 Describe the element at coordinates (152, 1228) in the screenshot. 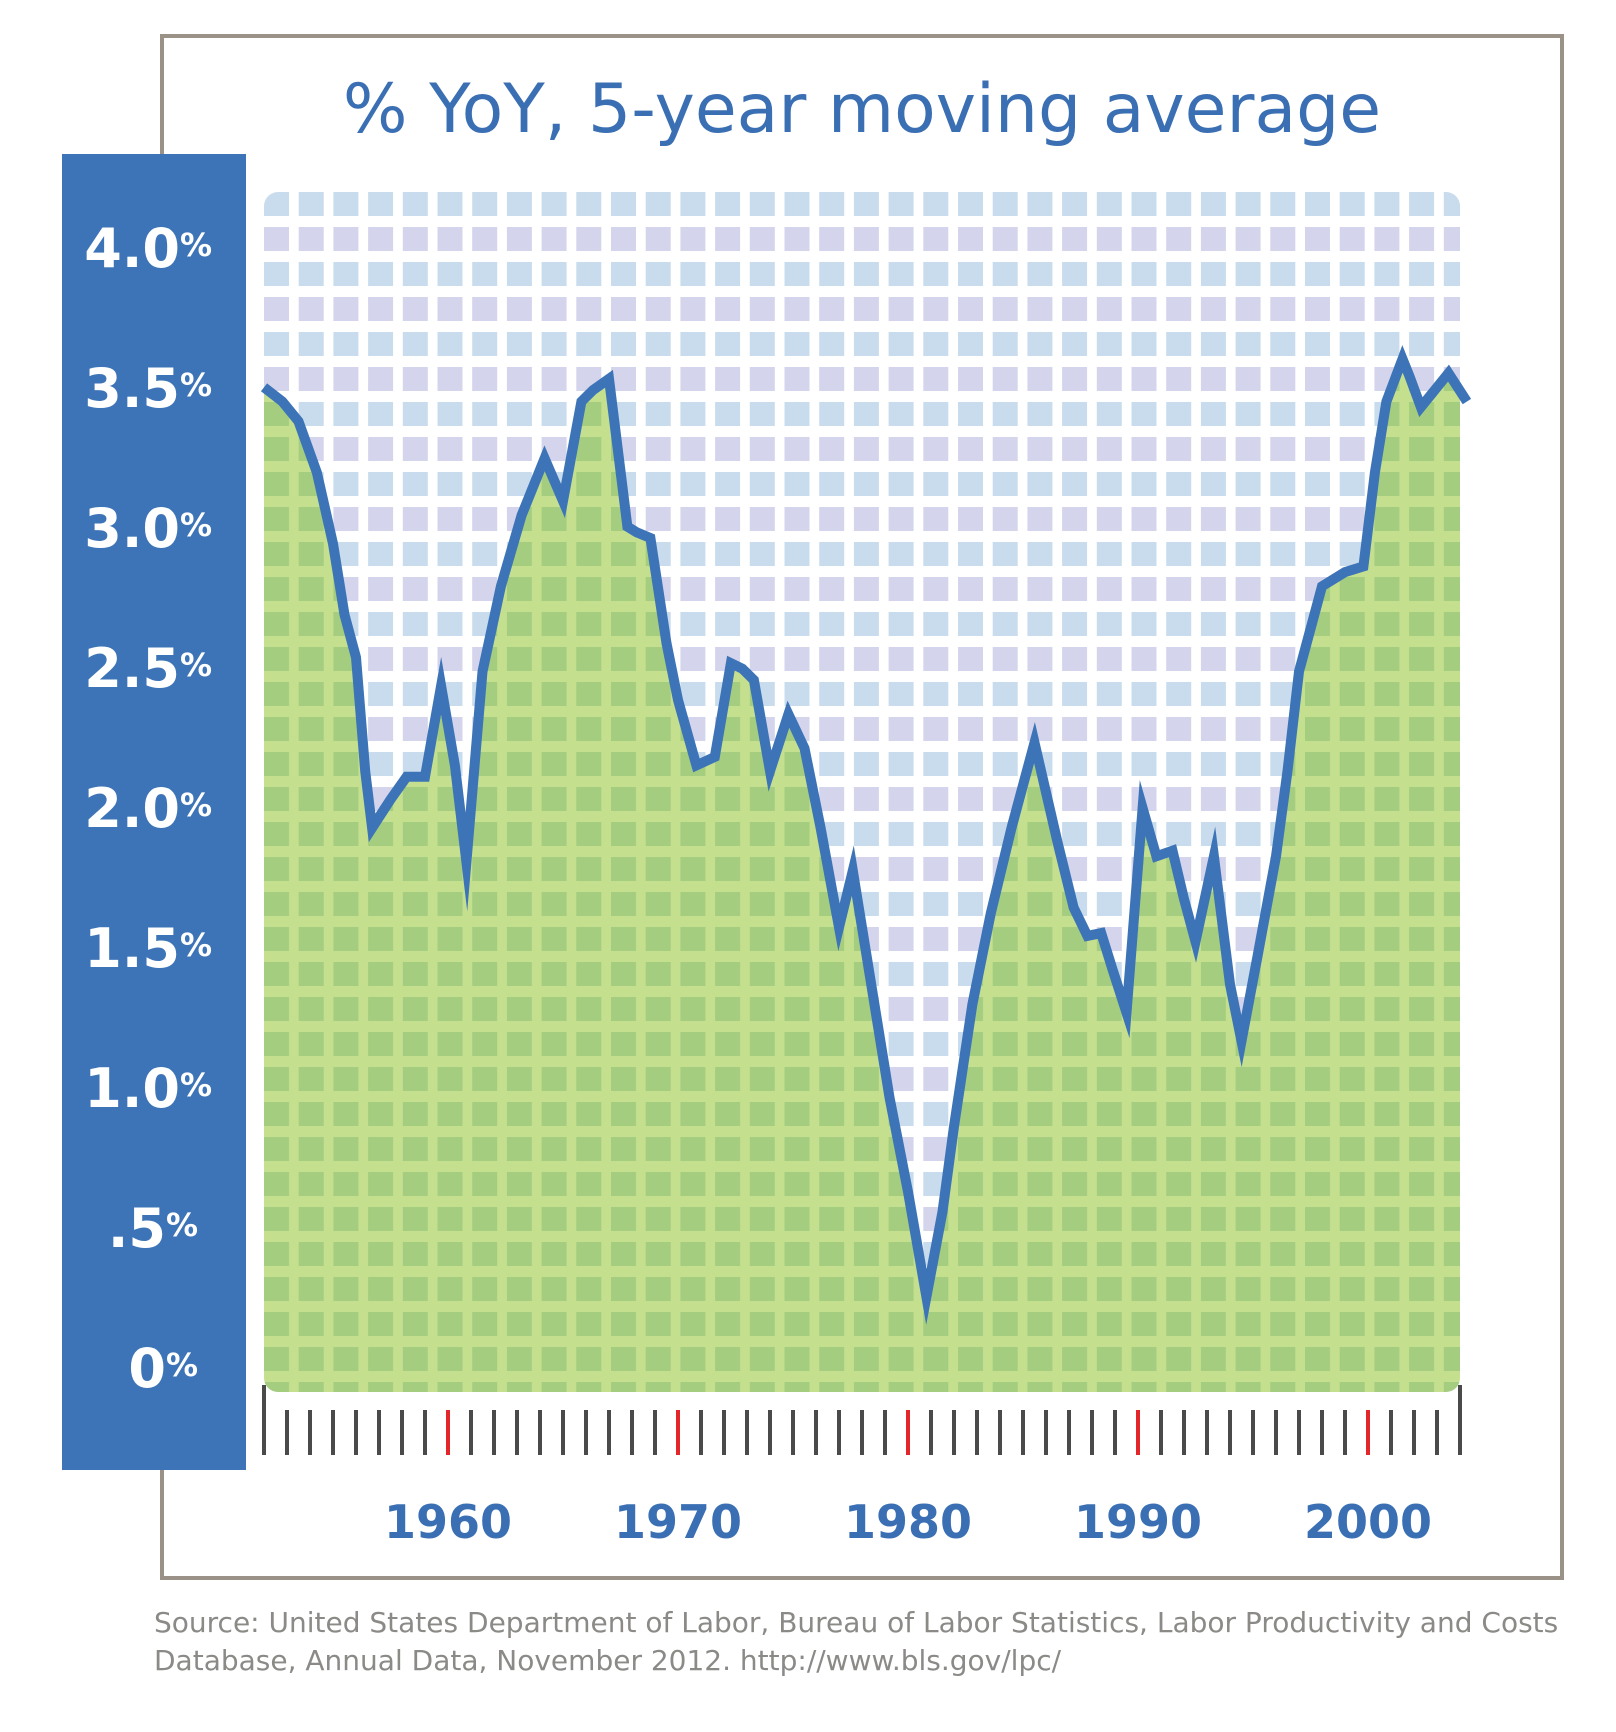

I see `y-tick-label: .5%` at that location.